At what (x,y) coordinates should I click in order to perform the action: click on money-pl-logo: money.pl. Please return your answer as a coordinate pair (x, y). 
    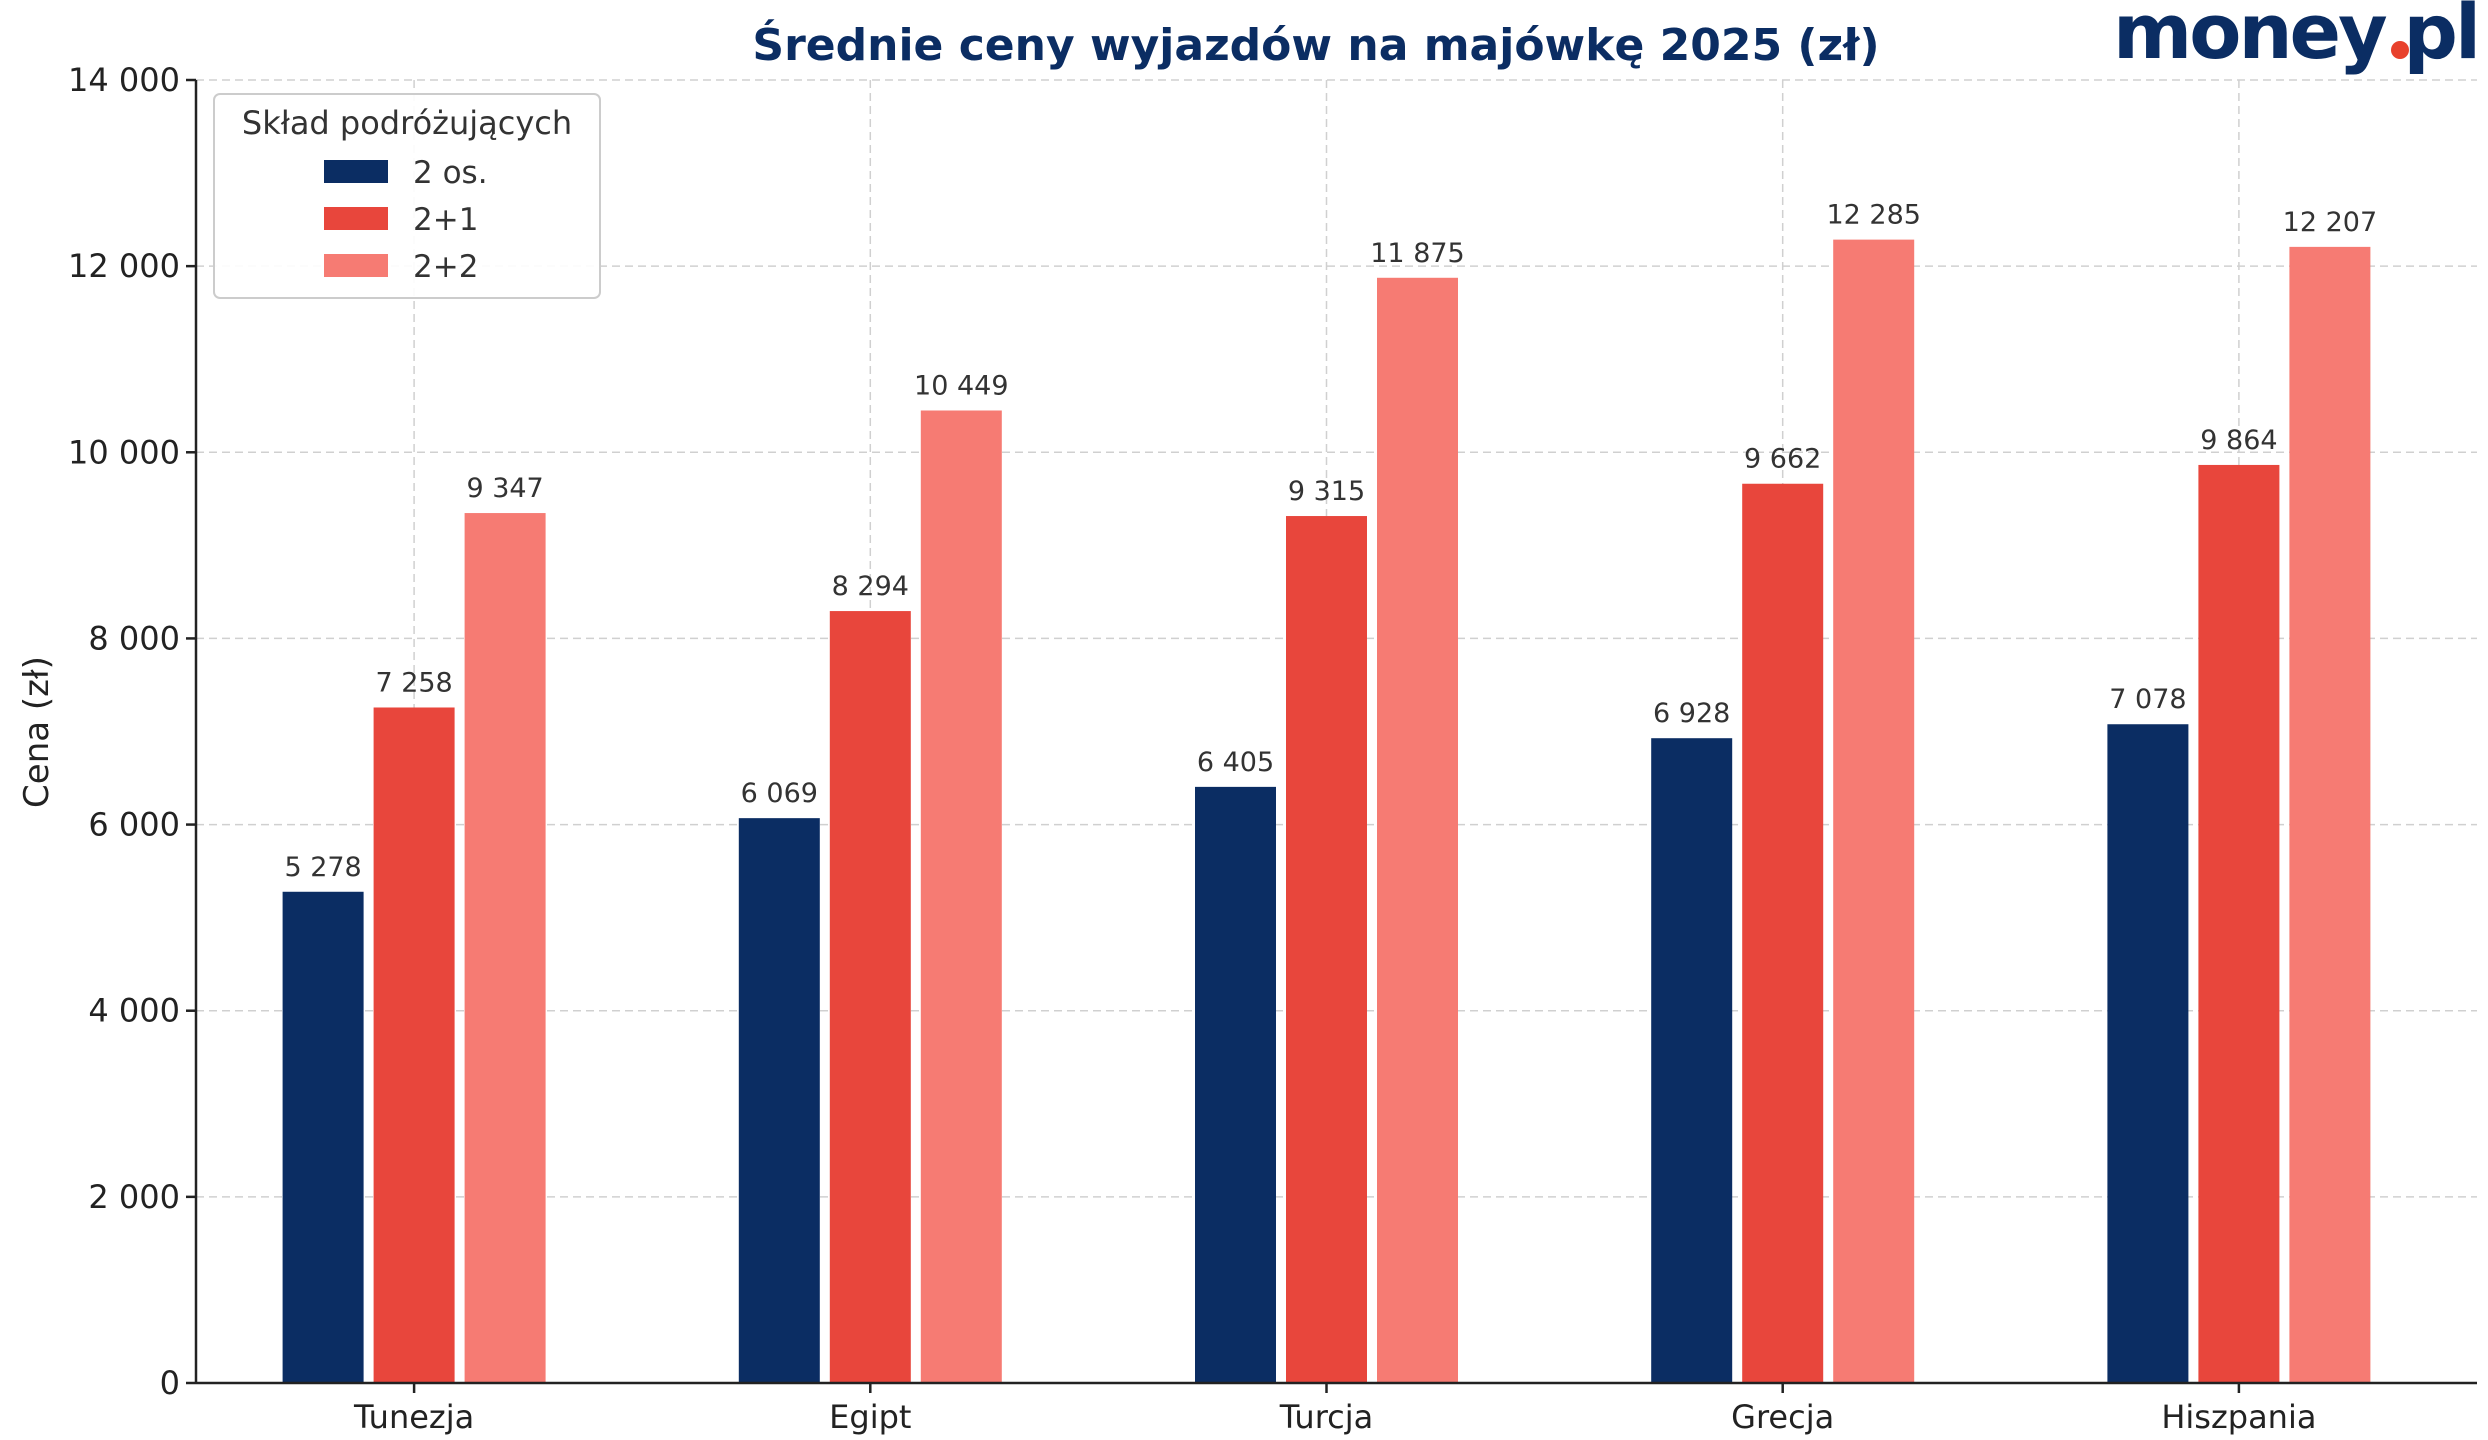
    Looking at the image, I should click on (2297, 38).